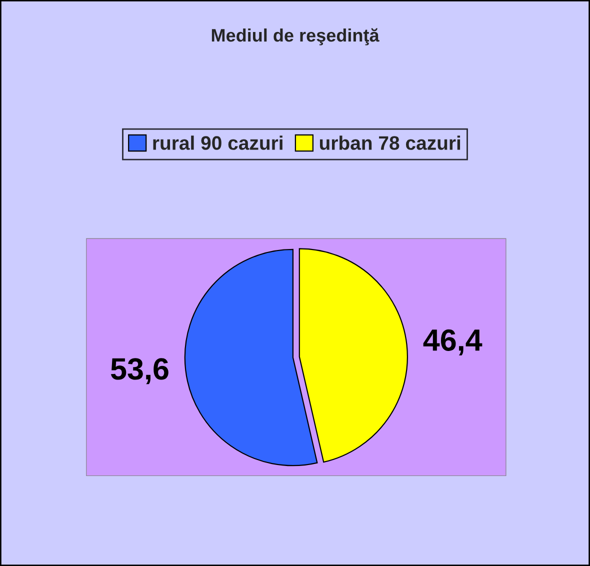 Image resolution: width=590 pixels, height=566 pixels. Describe the element at coordinates (452, 342) in the screenshot. I see `data-label: 46,4` at that location.